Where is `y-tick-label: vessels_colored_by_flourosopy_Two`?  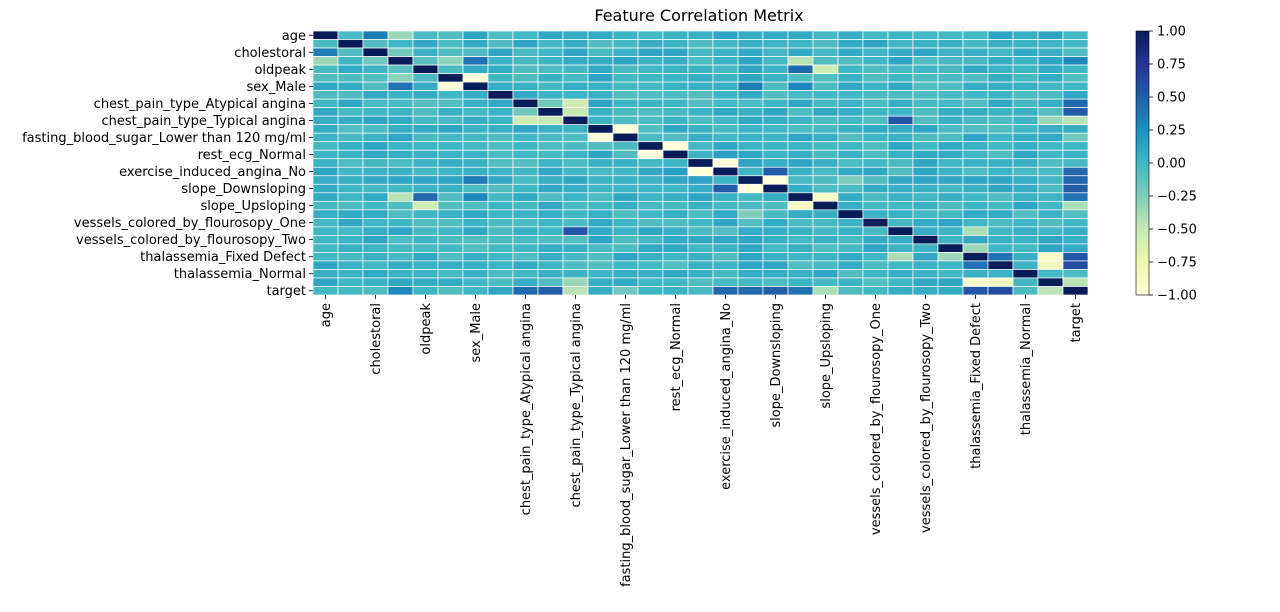
y-tick-label: vessels_colored_by_flourosopy_Two is located at coordinates (191, 240).